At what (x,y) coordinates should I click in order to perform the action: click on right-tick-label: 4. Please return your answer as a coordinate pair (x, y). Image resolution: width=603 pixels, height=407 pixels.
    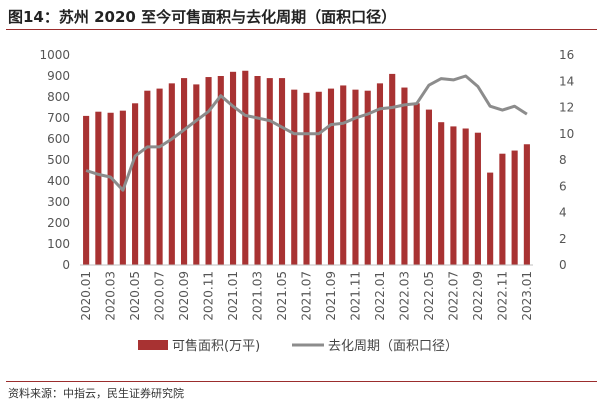
    Looking at the image, I should click on (563, 213).